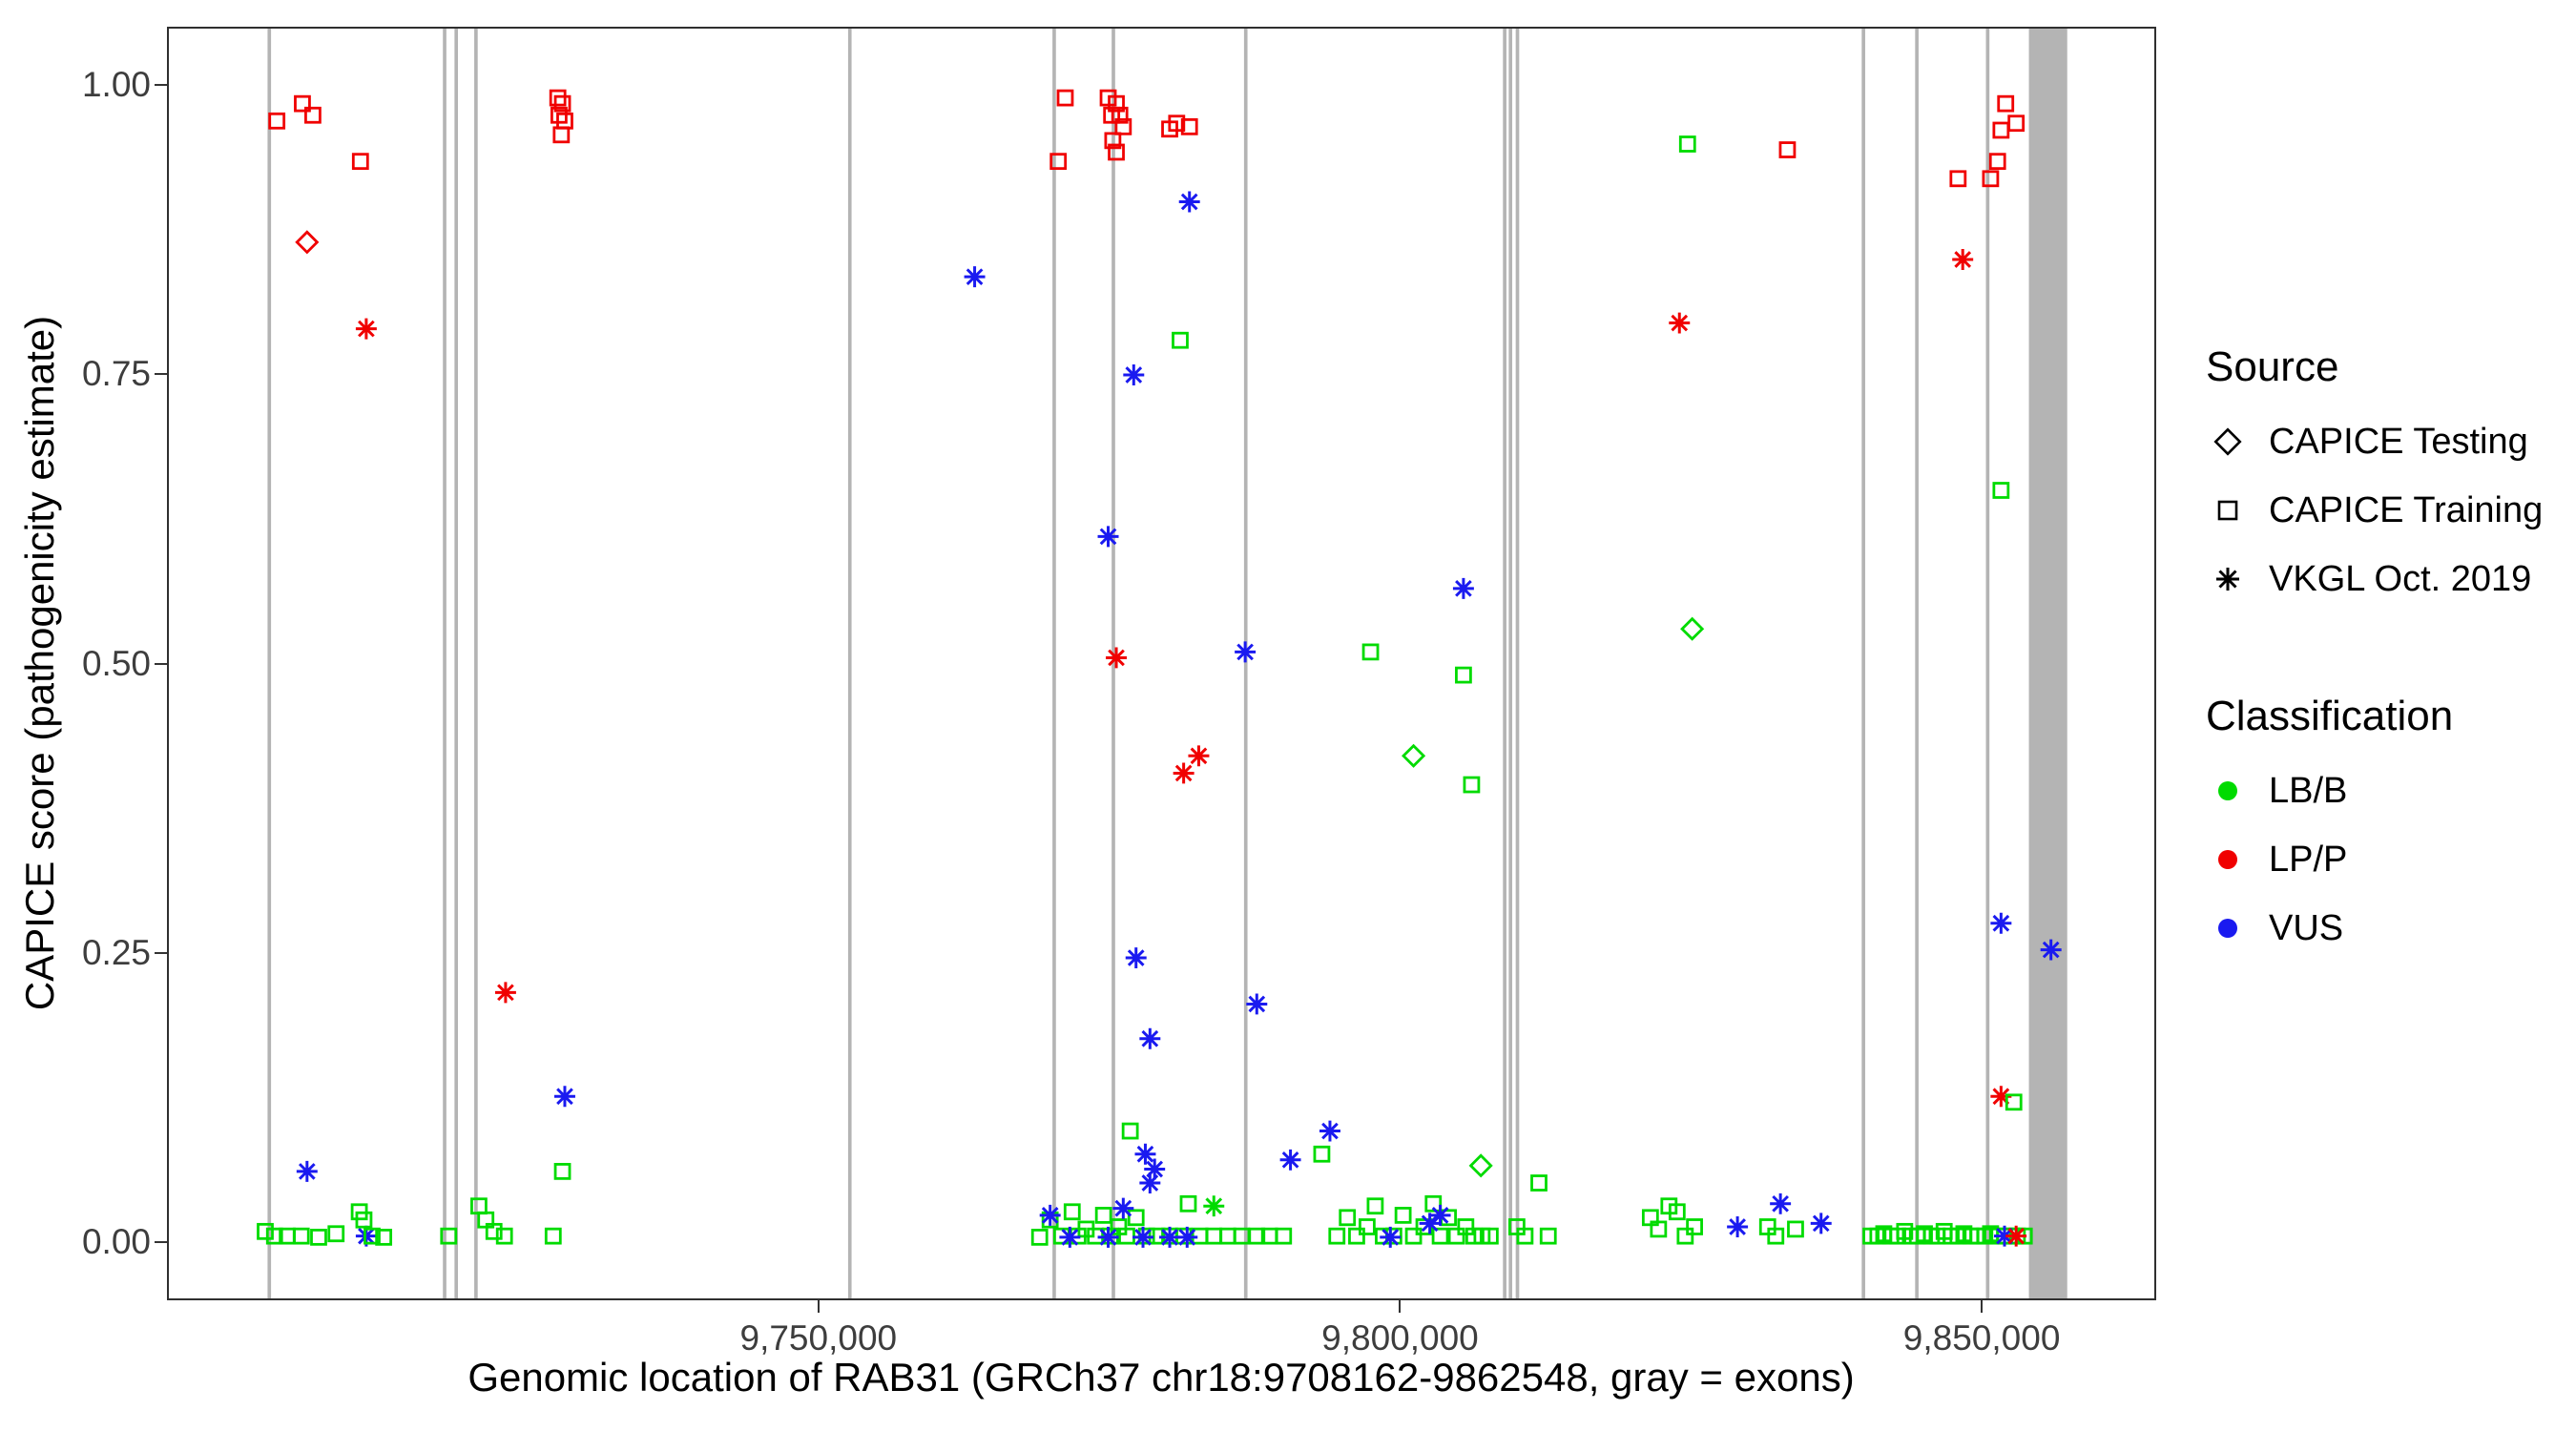 This screenshot has width=2576, height=1431. Describe the element at coordinates (2227, 510) in the screenshot. I see `square-icon` at that location.